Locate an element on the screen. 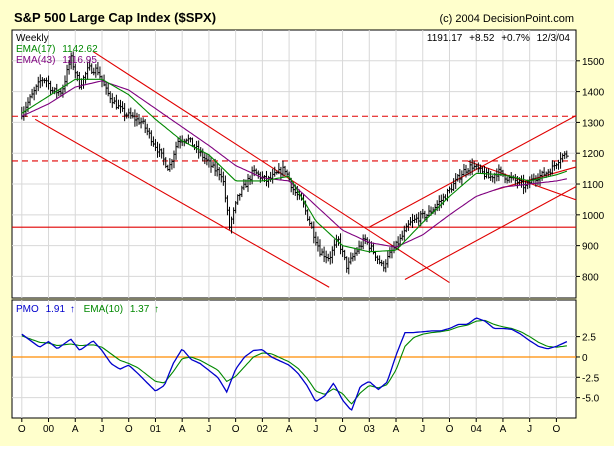 This screenshot has width=614, height=451. pmo-y-axis: -5.0 -2.5 0 2.5 is located at coordinates (588, 369).